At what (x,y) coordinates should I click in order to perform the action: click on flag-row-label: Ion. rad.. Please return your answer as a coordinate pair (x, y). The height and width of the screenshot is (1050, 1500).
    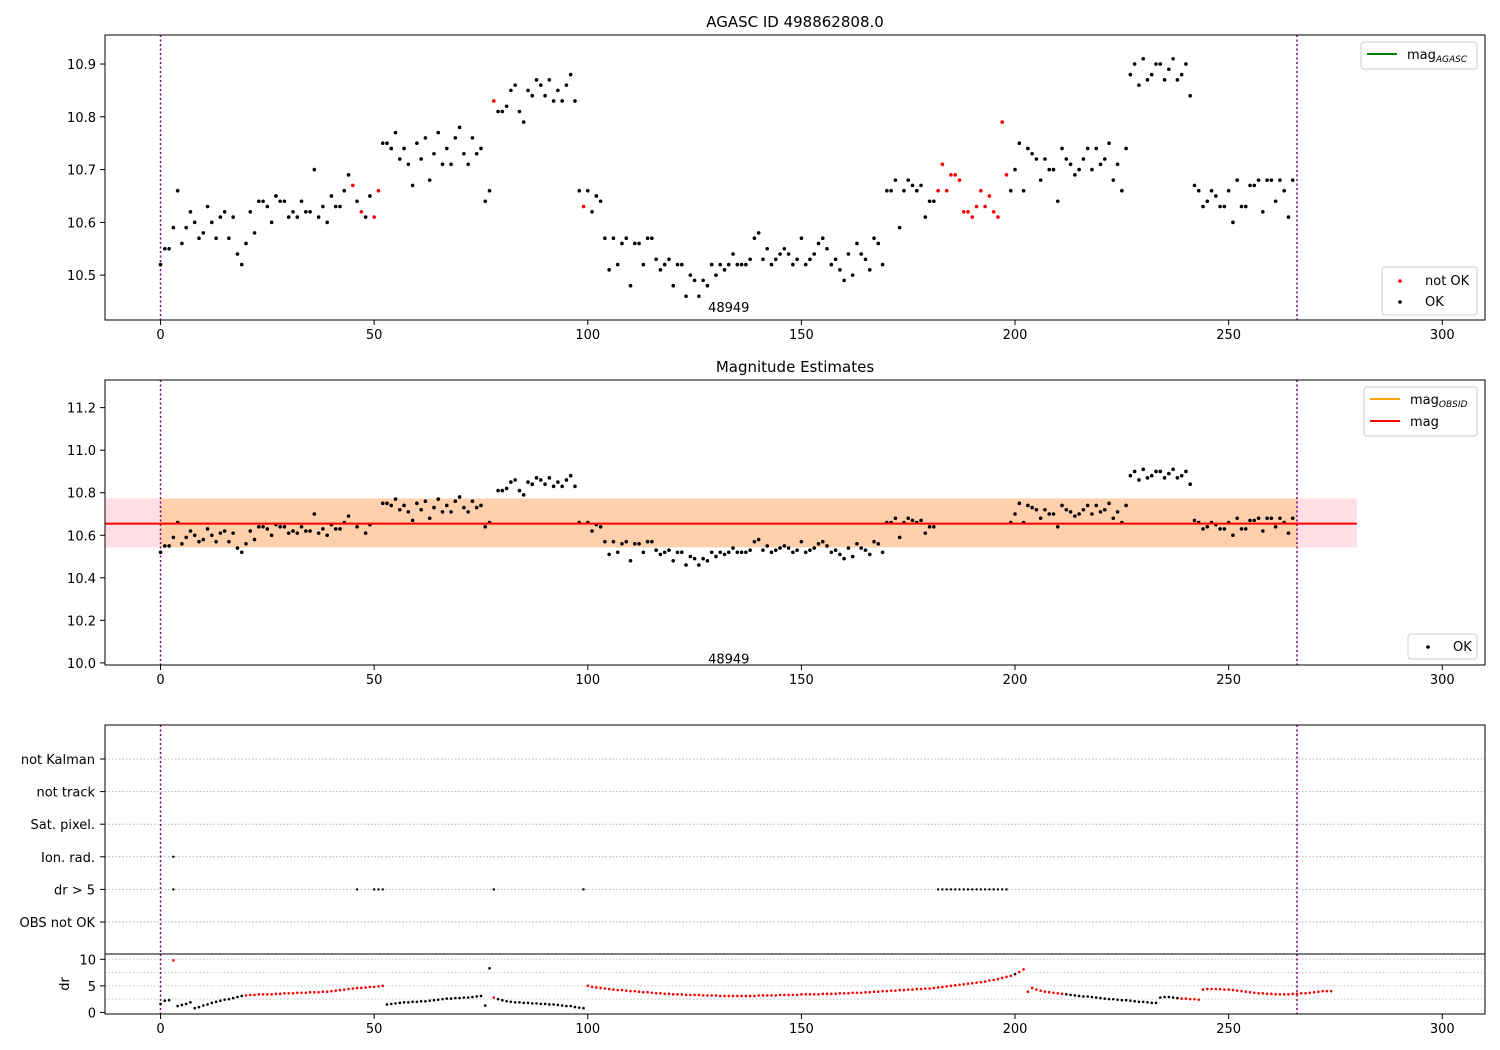
    Looking at the image, I should click on (68, 858).